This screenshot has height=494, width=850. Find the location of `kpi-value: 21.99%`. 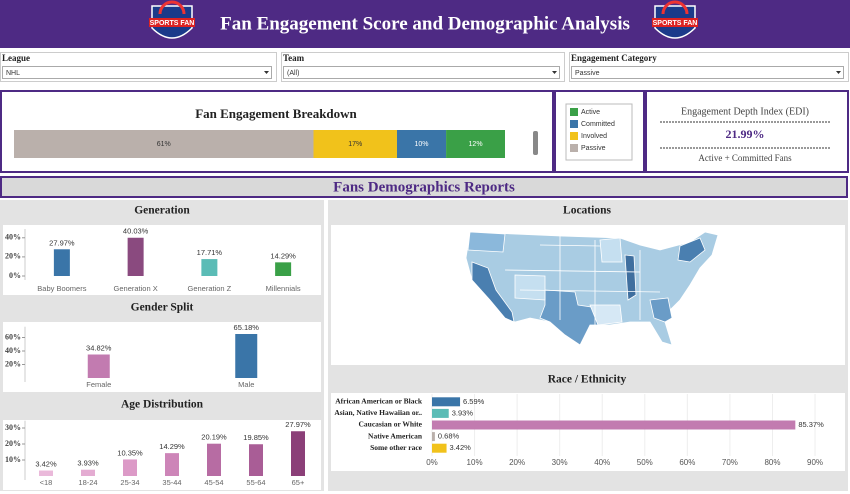

kpi-value: 21.99% is located at coordinates (745, 134).